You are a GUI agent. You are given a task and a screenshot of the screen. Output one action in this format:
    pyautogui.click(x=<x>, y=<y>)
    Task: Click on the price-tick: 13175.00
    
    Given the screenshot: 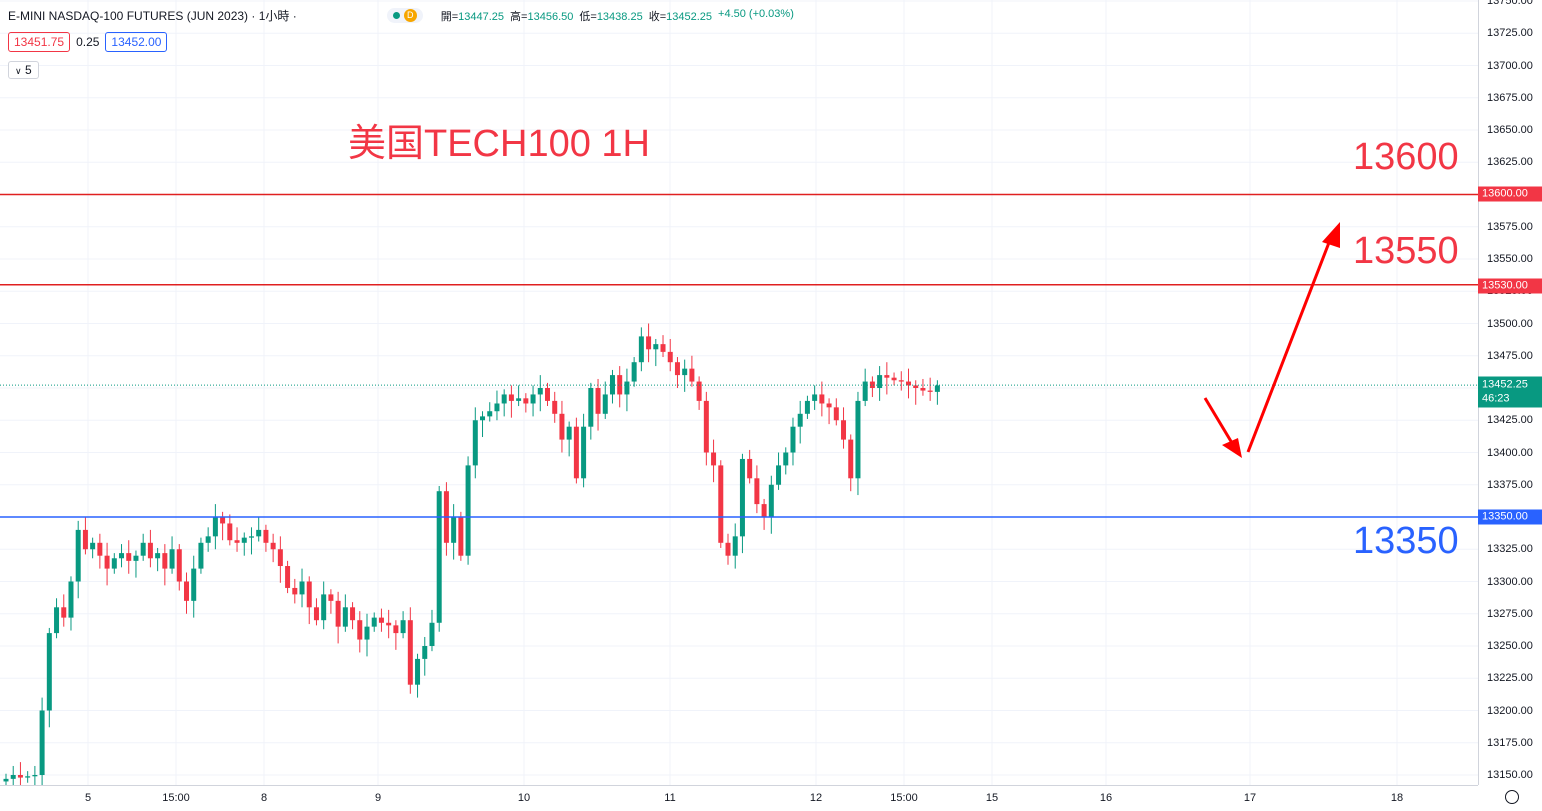 What is the action you would take?
    pyautogui.click(x=1510, y=742)
    